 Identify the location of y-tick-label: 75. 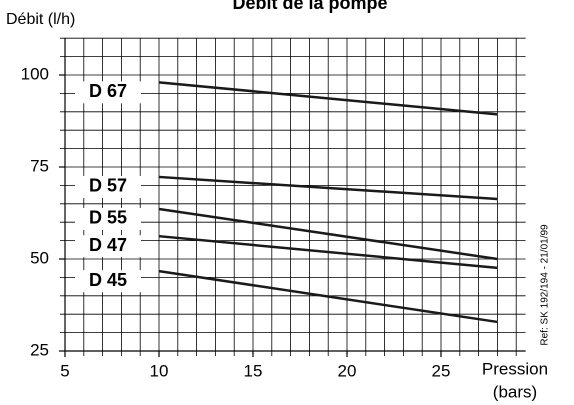
(39, 165).